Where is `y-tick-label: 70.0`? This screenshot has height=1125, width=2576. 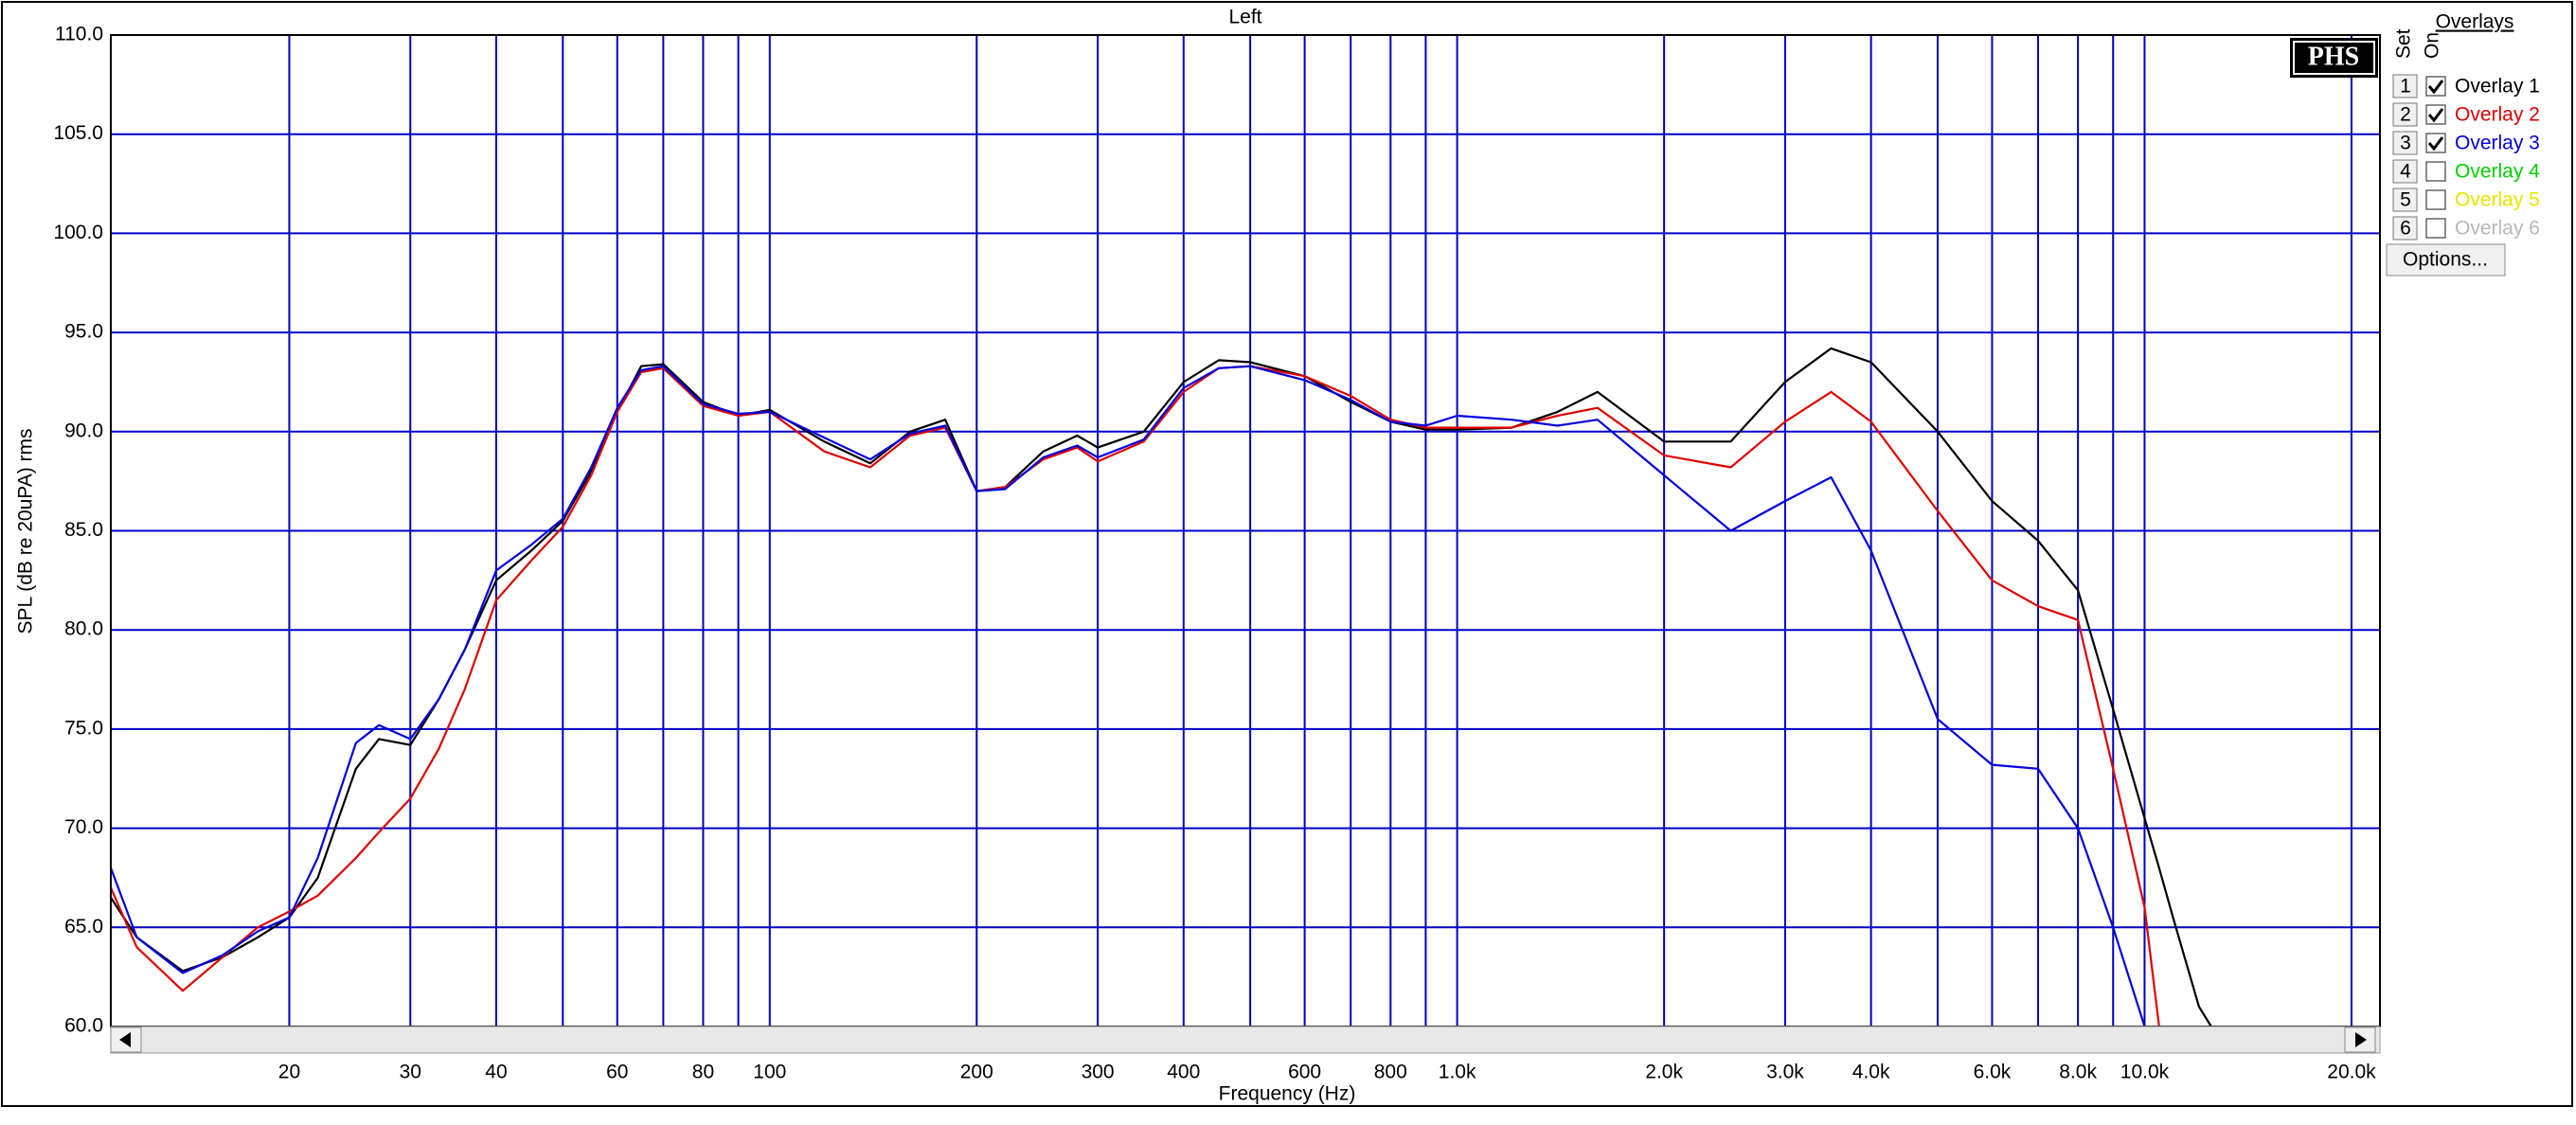 y-tick-label: 70.0 is located at coordinates (83, 827).